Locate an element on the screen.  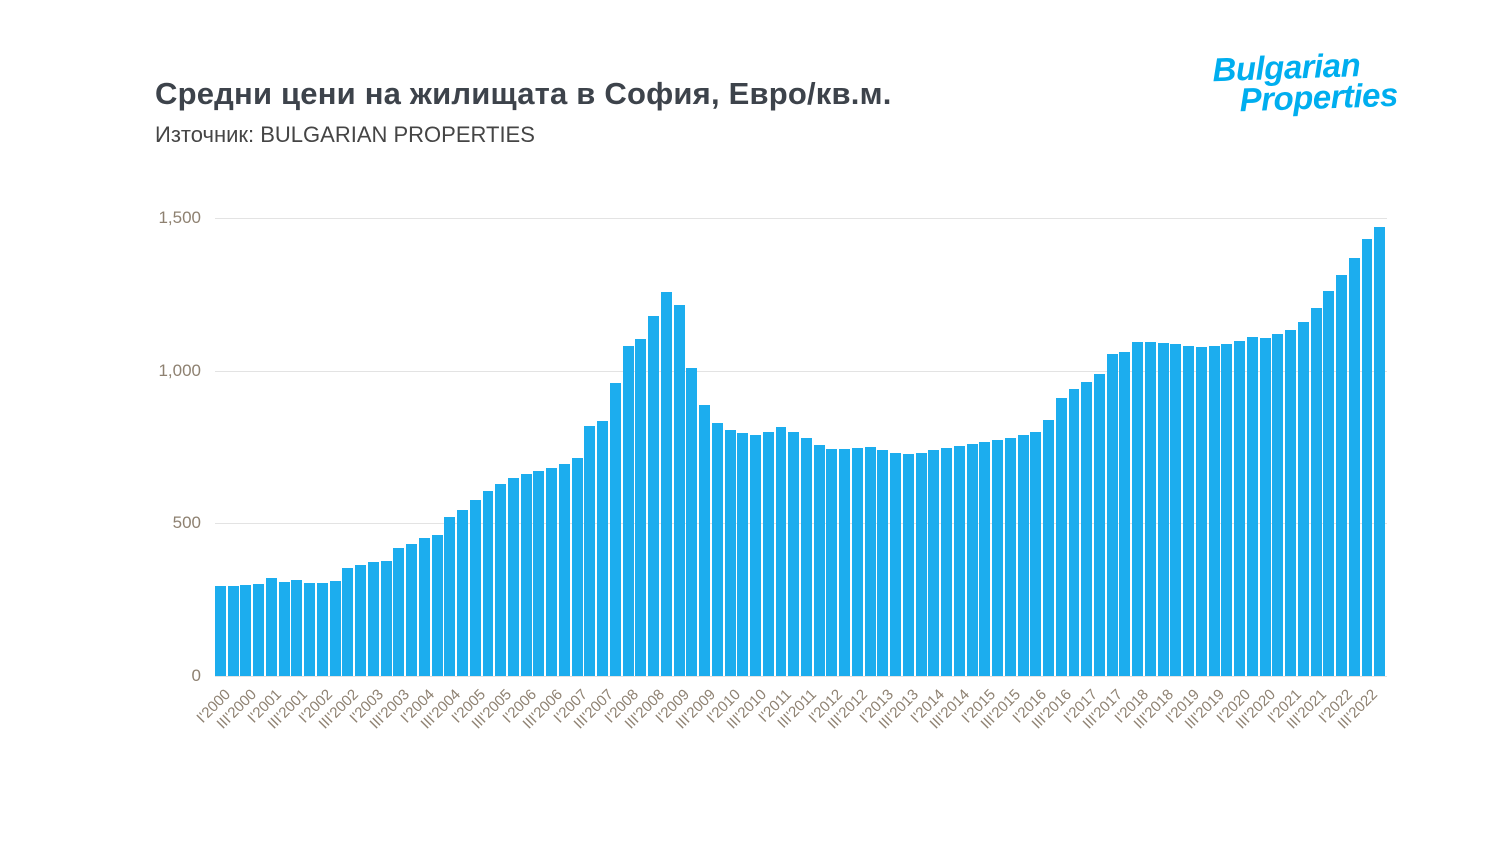
bar-I'2009 is located at coordinates (679, 490).